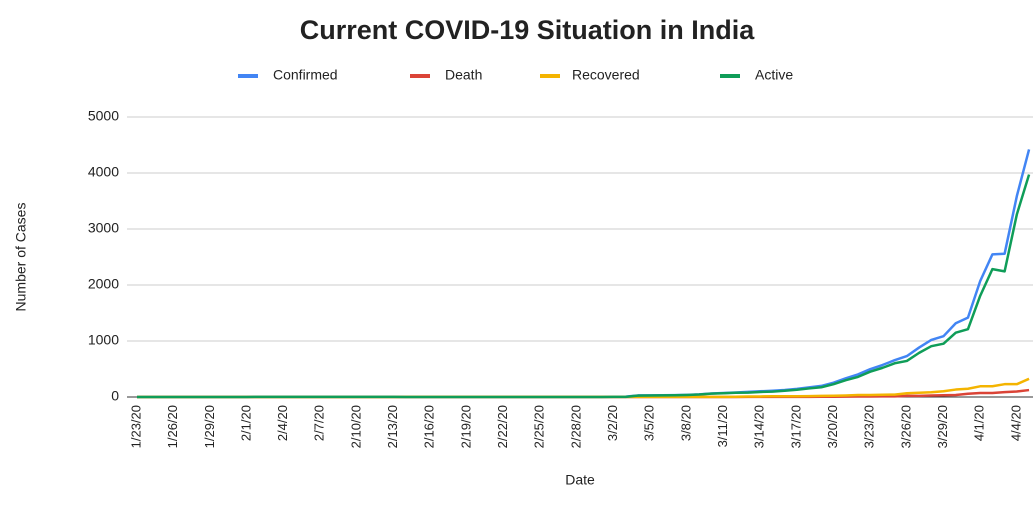  Describe the element at coordinates (172, 426) in the screenshot. I see `x-tick-label: 1/26/20` at that location.